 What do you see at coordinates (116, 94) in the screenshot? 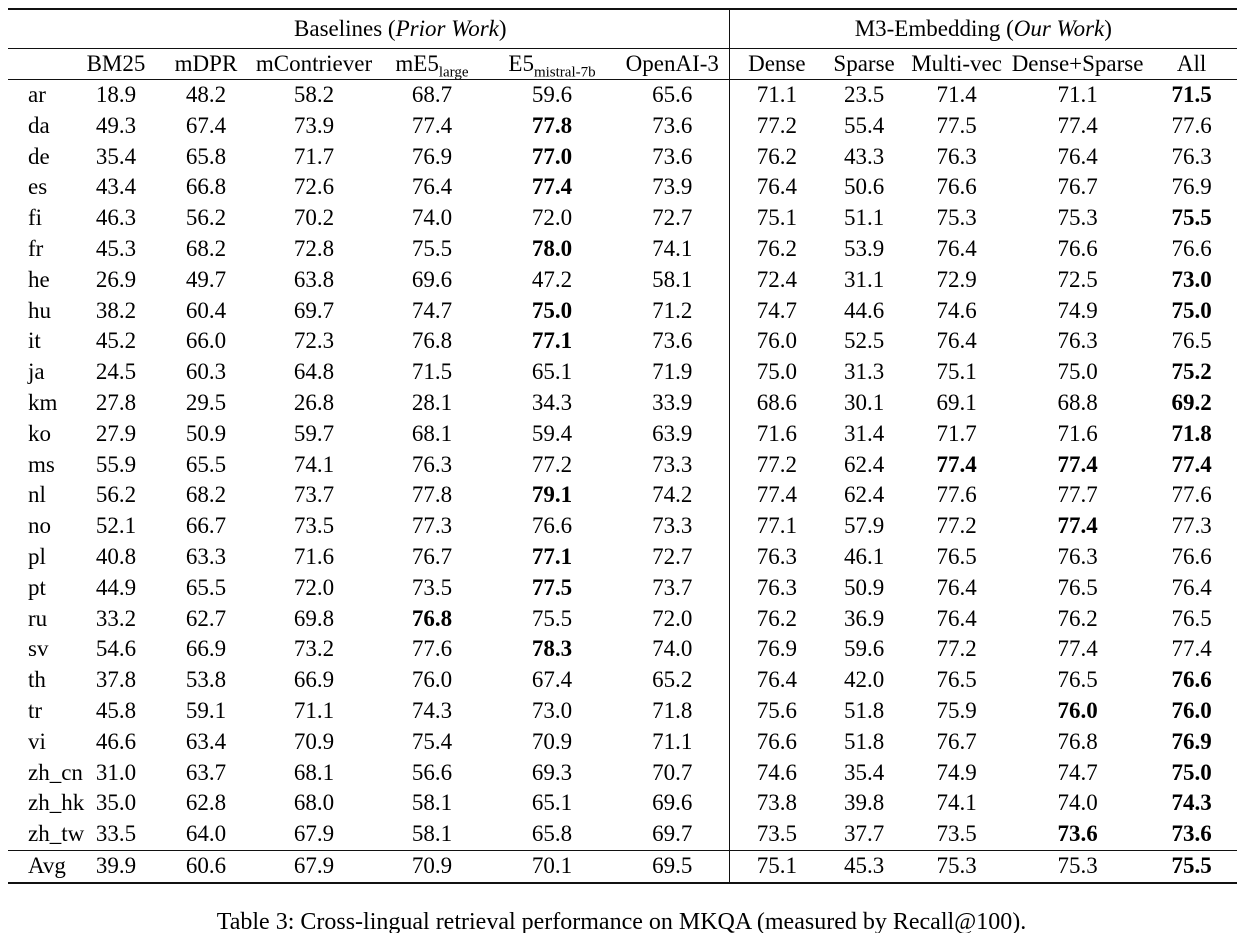
I see `value-cell: 18.9` at bounding box center [116, 94].